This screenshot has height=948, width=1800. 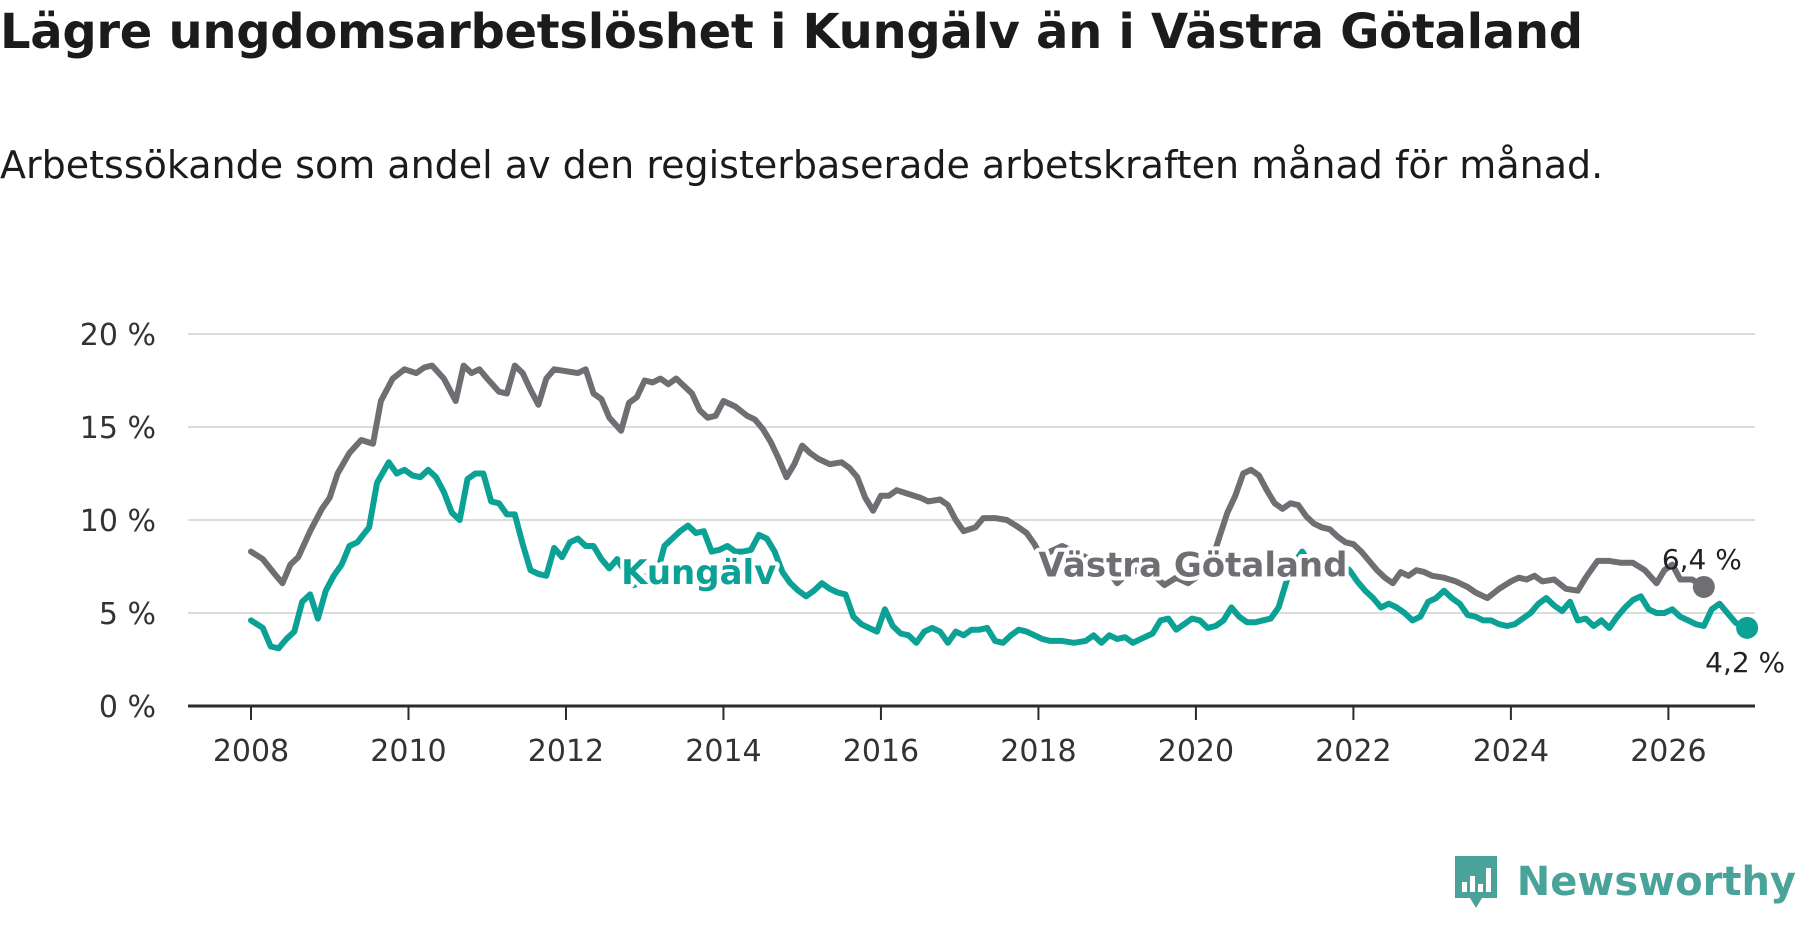 I want to click on x-tick-label: 2022, so click(x=1353, y=751).